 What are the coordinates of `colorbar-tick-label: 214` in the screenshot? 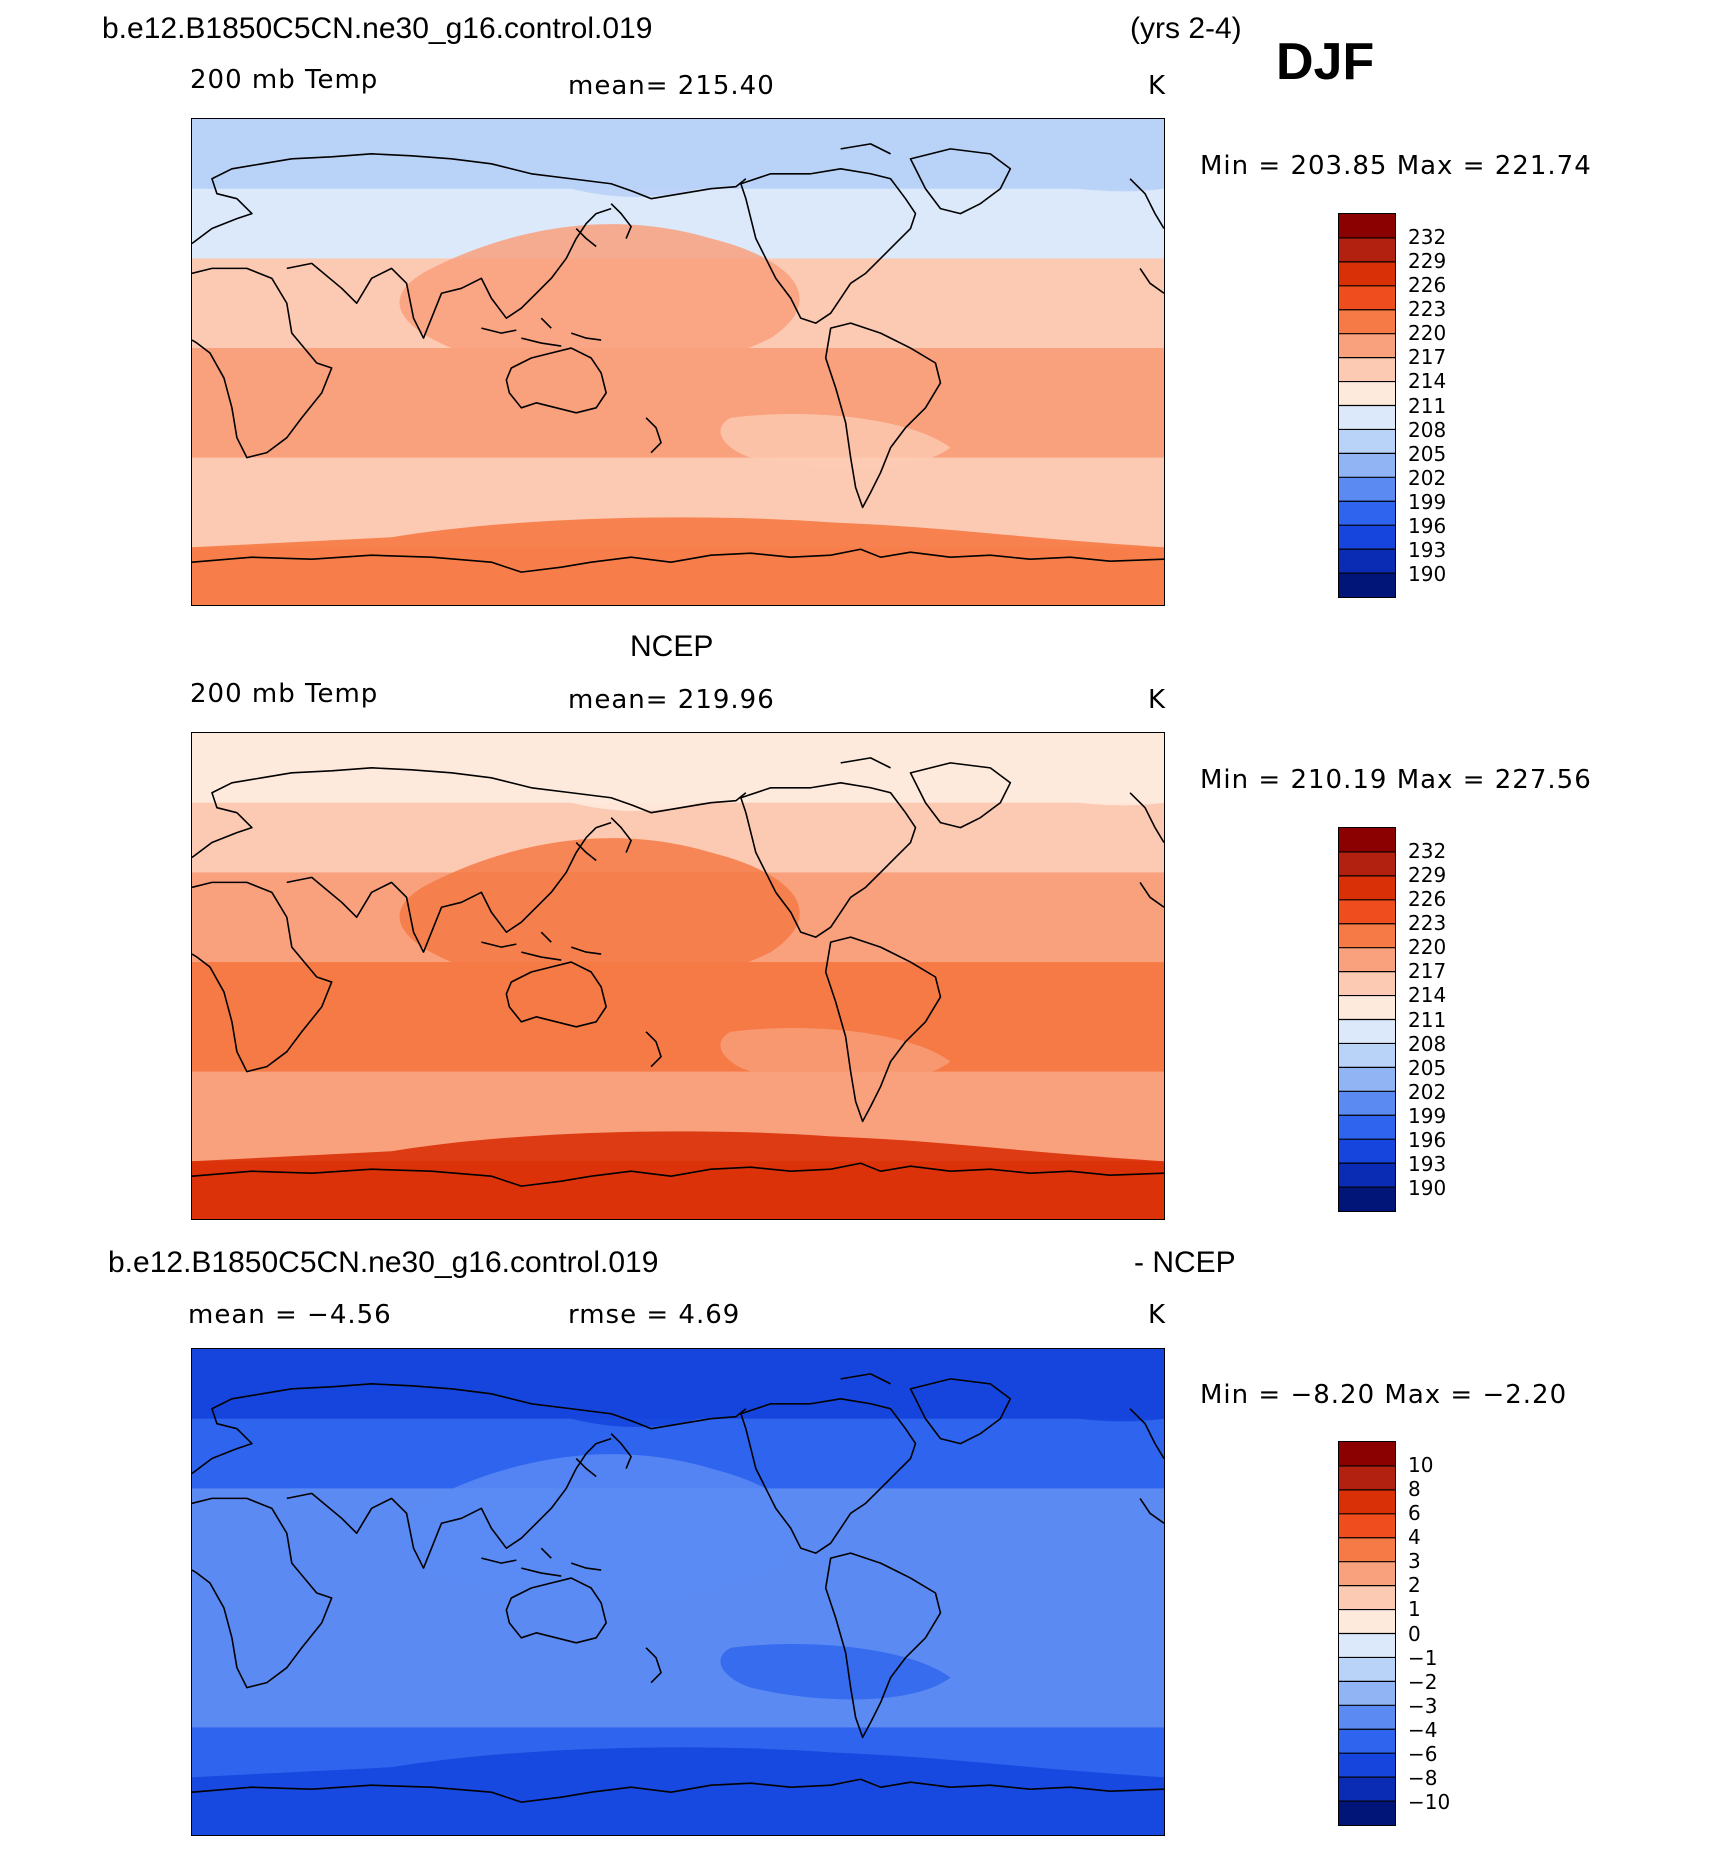 It's located at (1427, 995).